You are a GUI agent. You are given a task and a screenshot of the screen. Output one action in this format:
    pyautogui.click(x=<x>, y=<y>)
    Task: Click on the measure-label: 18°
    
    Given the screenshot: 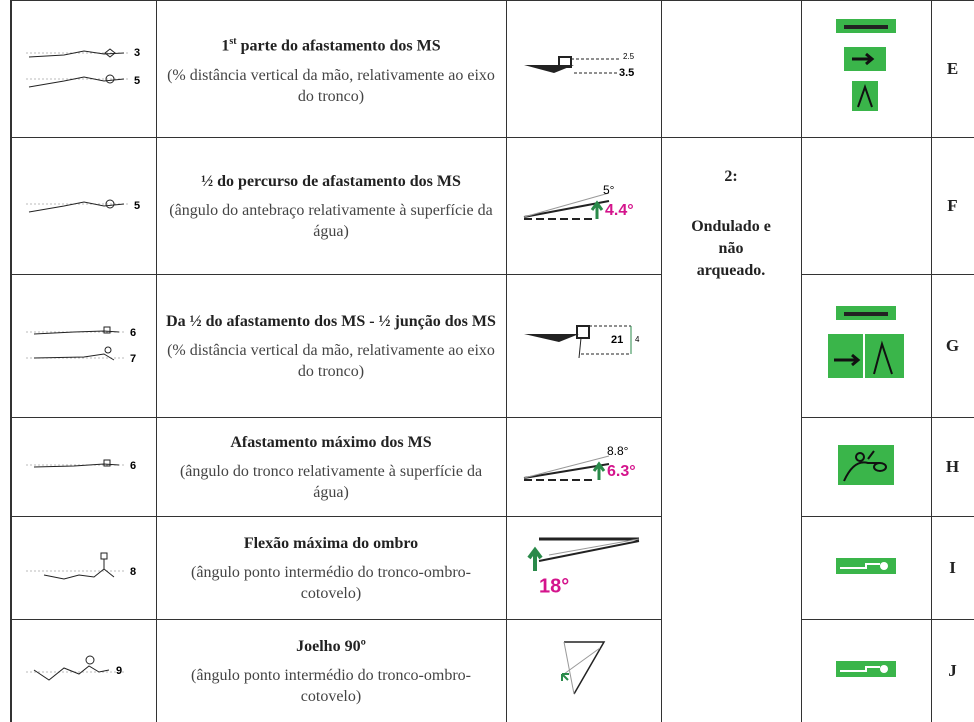 What is the action you would take?
    pyautogui.click(x=554, y=586)
    